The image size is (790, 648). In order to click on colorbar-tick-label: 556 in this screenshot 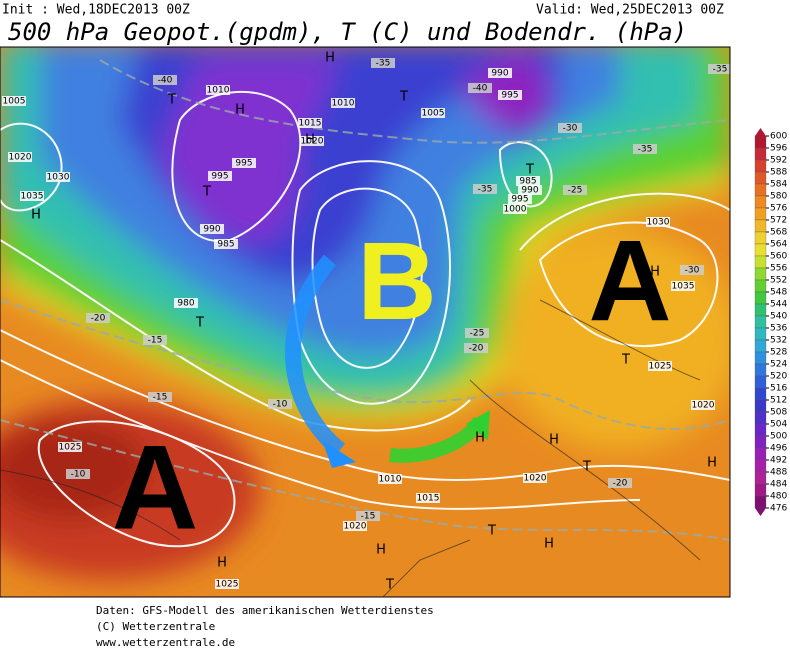, I will do `click(778, 269)`.